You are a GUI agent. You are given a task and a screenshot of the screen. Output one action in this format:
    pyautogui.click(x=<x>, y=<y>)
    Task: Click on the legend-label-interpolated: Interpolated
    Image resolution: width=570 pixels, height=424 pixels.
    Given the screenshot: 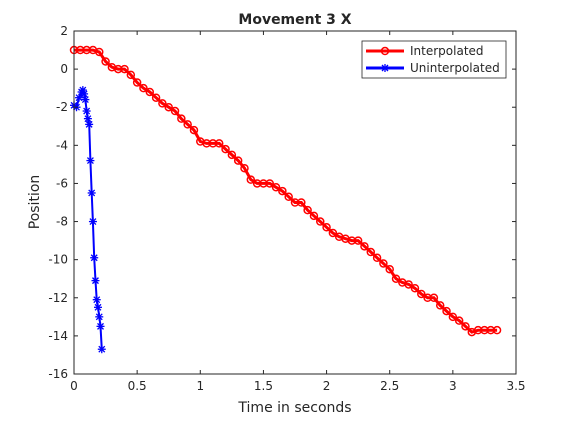 What is the action you would take?
    pyautogui.click(x=447, y=51)
    